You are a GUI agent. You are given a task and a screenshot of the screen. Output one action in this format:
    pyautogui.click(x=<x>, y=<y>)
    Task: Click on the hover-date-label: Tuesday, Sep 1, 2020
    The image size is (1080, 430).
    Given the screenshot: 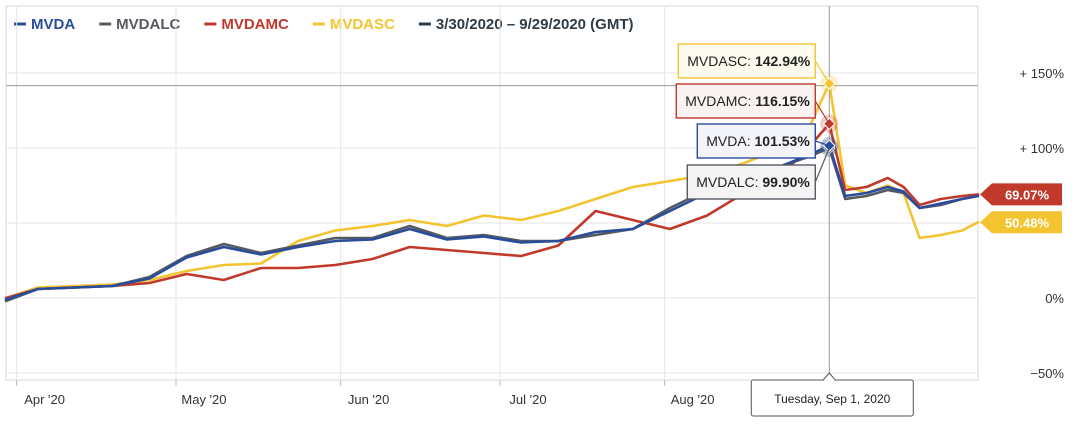 What is the action you would take?
    pyautogui.click(x=832, y=394)
    